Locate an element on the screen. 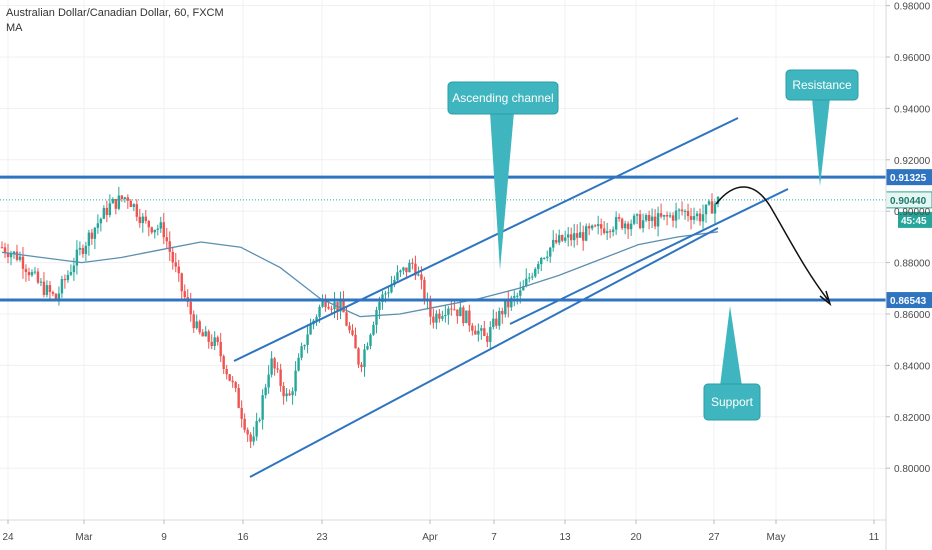  countdown-tag is located at coordinates (915, 219).